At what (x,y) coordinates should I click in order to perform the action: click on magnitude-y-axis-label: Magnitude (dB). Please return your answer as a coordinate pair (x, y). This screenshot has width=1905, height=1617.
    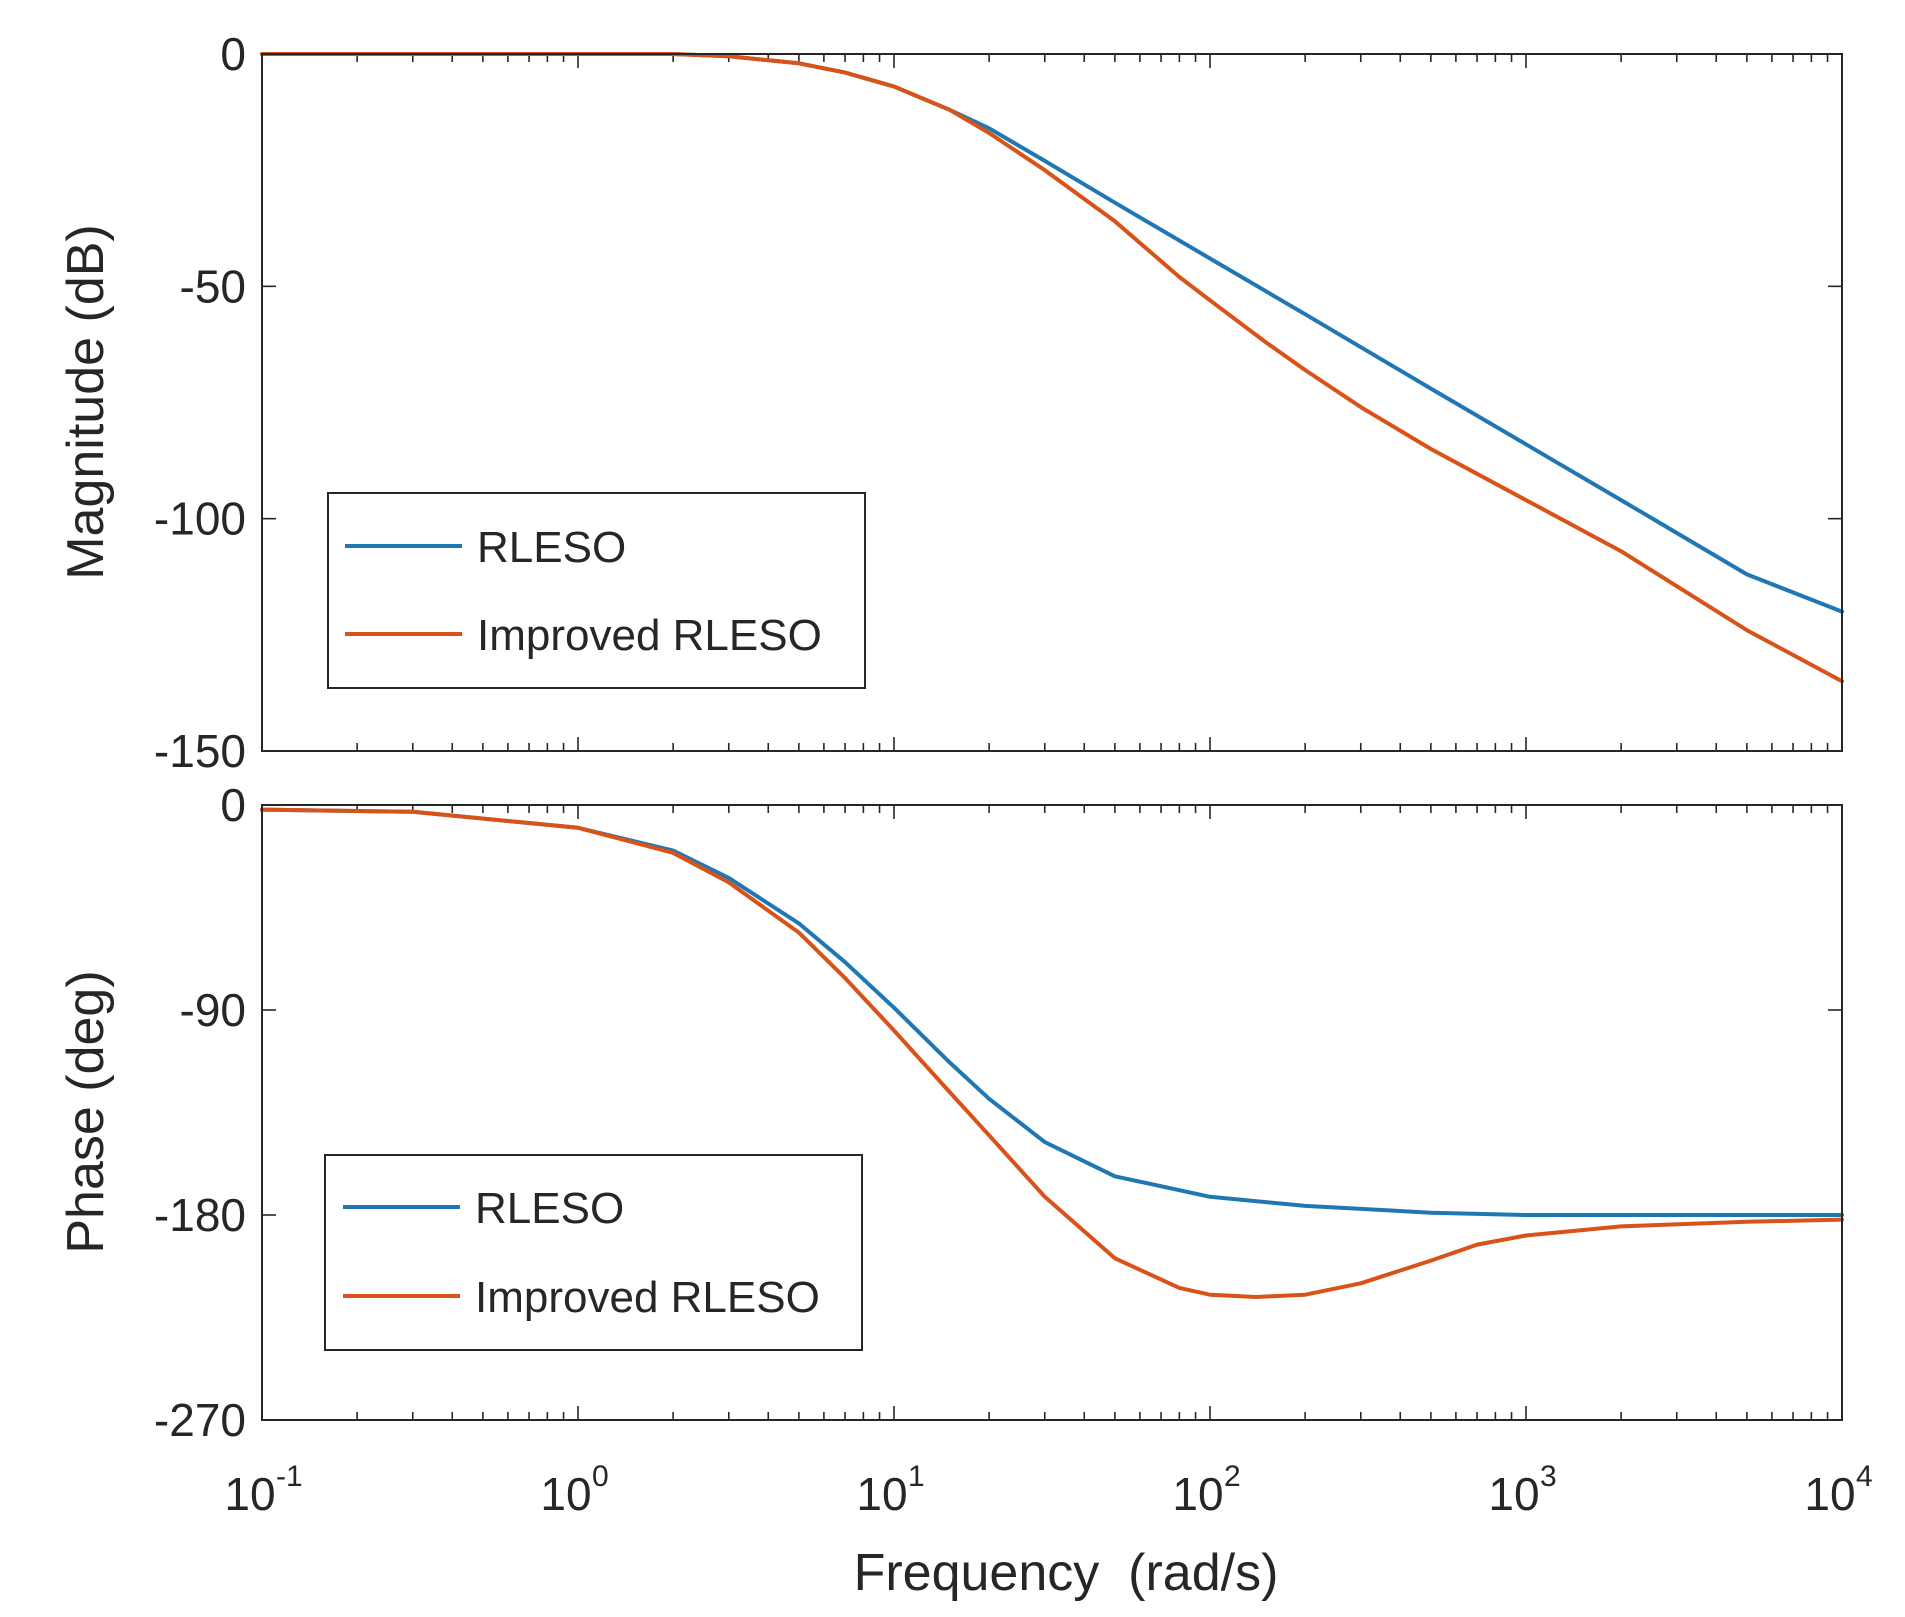
    Looking at the image, I should click on (86, 402).